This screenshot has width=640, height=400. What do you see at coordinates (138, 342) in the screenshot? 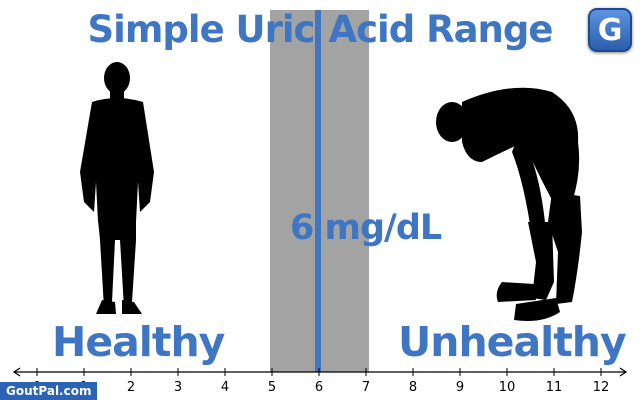
I see `healthy-label: Healthy` at bounding box center [138, 342].